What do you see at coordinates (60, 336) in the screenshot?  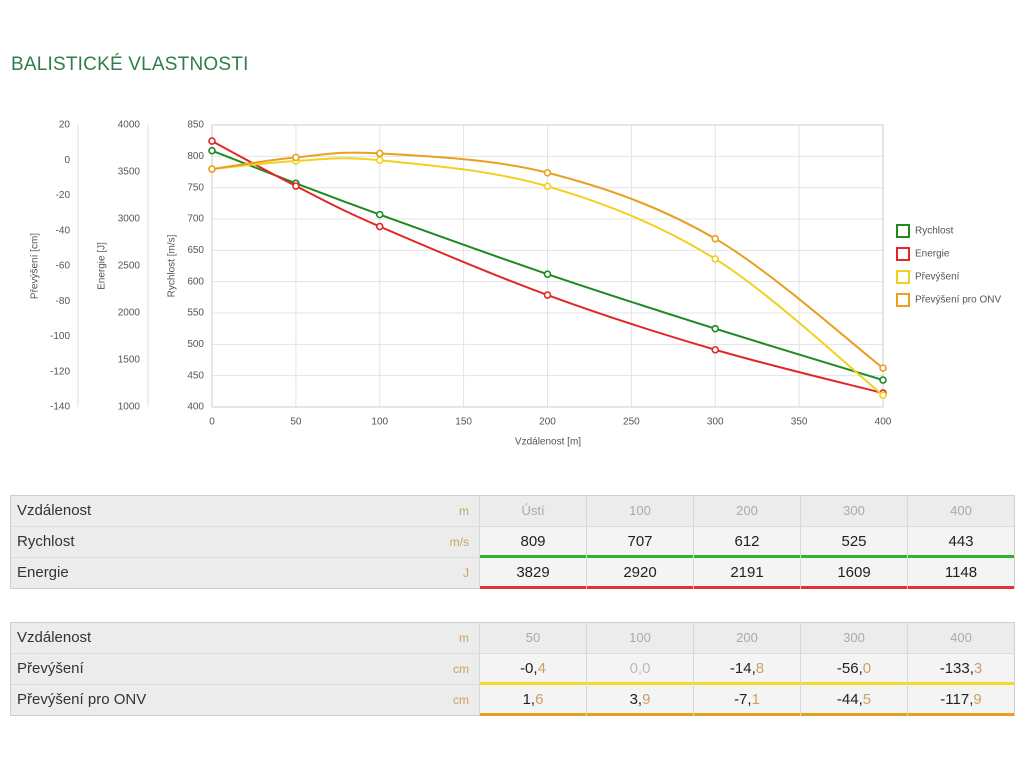 I see `y3-tick-label: -100` at bounding box center [60, 336].